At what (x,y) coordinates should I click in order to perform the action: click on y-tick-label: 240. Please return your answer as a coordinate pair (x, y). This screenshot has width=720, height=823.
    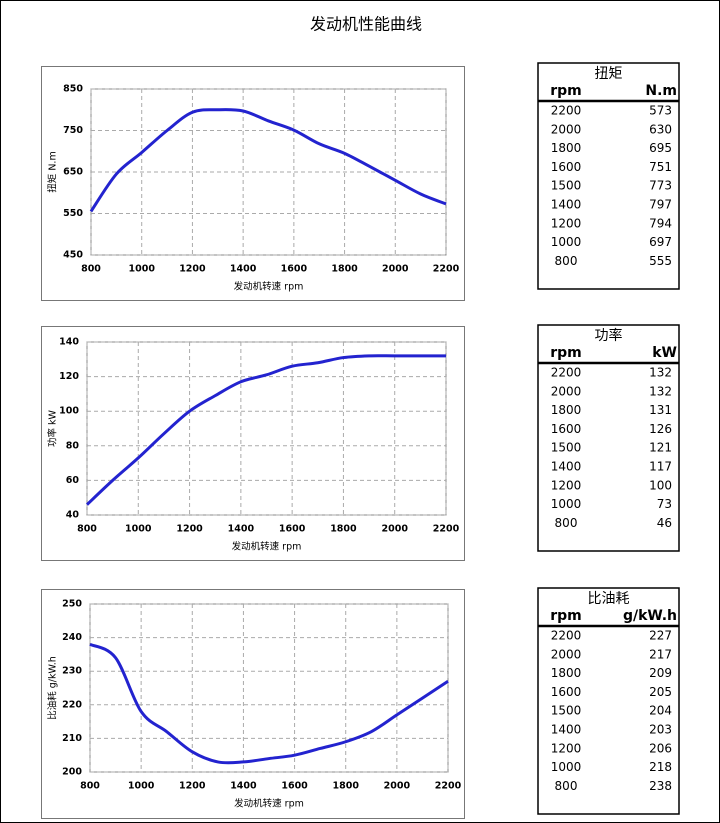
    Looking at the image, I should click on (72, 637).